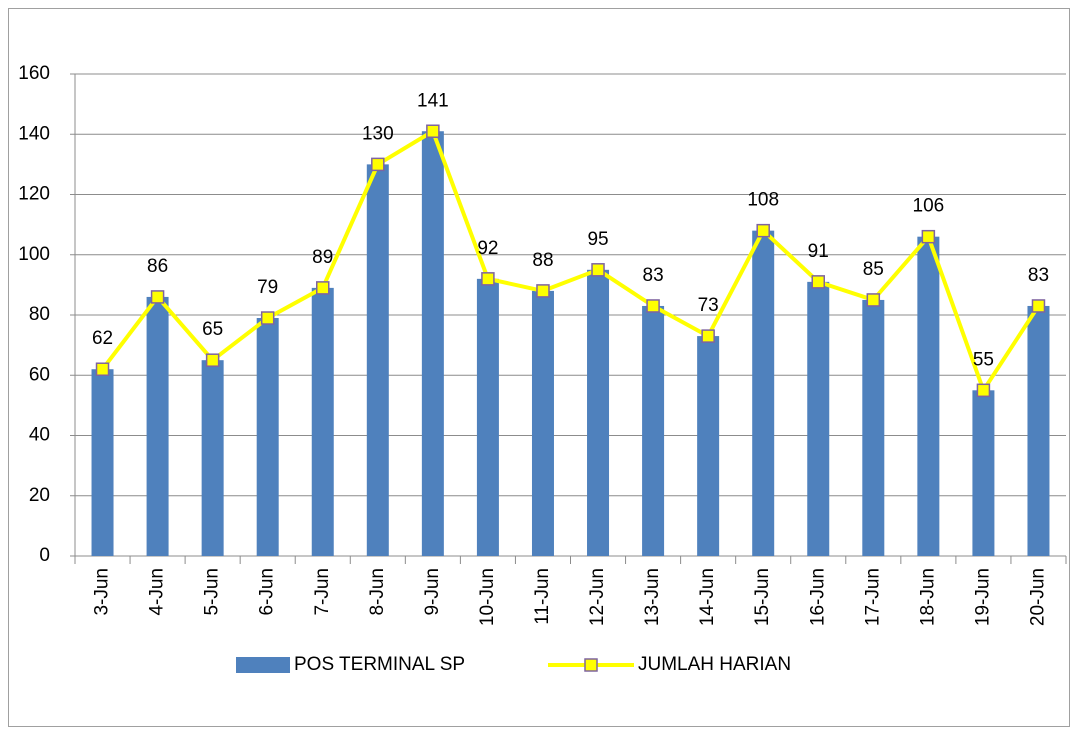 This screenshot has height=735, width=1078. I want to click on y-tick-label: 120, so click(34, 194).